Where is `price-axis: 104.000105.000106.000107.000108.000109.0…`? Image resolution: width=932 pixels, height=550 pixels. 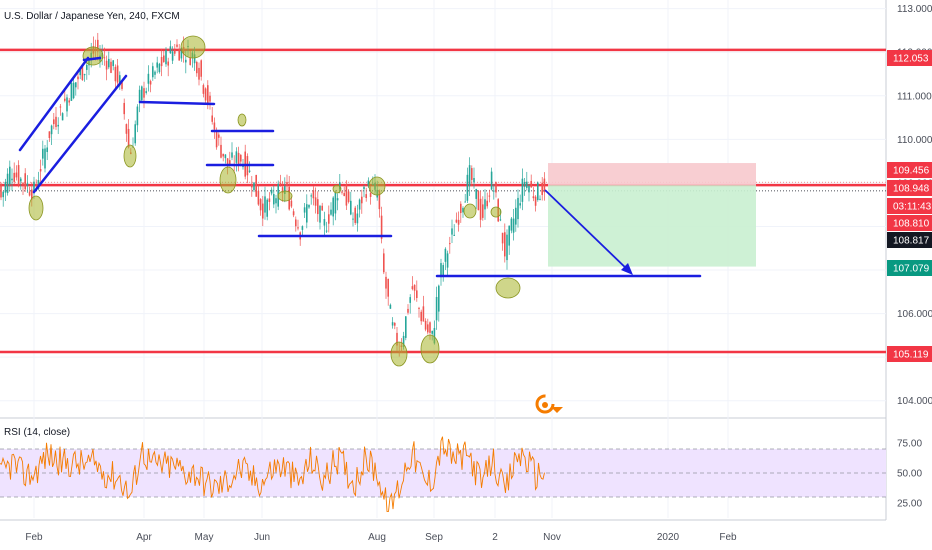
price-axis: 104.000105.000106.000107.000108.000109.0… is located at coordinates (914, 256).